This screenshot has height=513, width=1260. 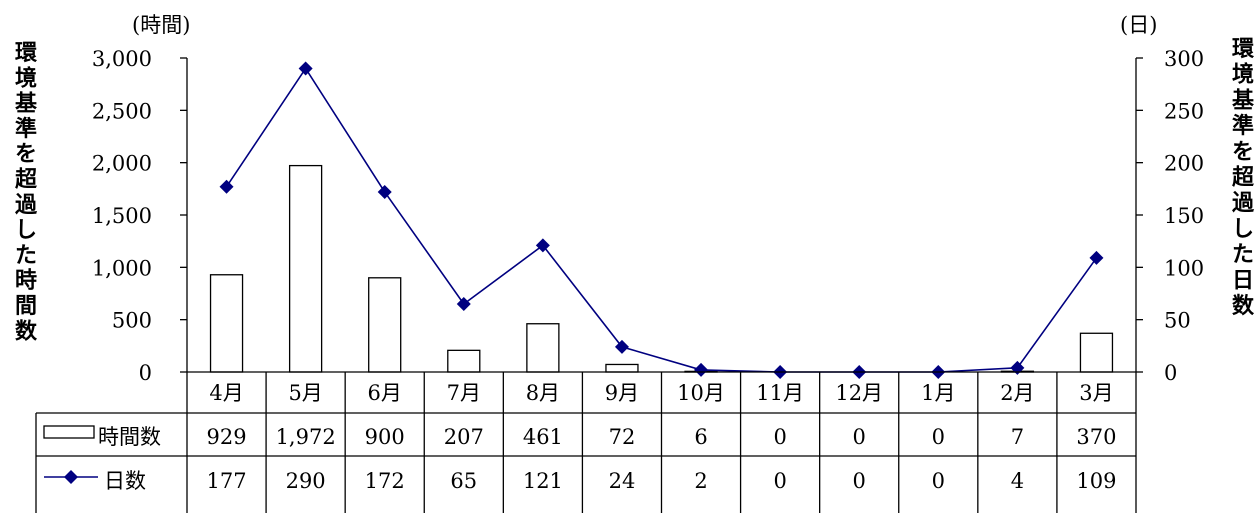 What do you see at coordinates (622, 393) in the screenshot?
I see `category-label: 9月` at bounding box center [622, 393].